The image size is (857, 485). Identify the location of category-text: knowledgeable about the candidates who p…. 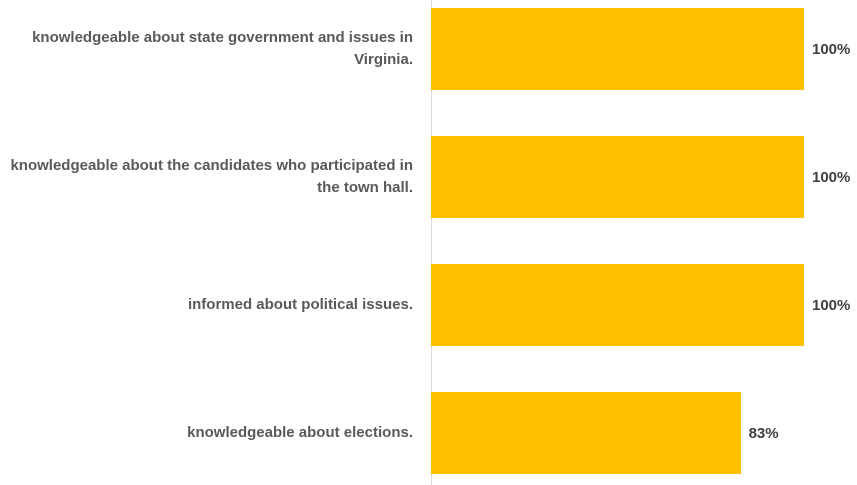
(211, 176).